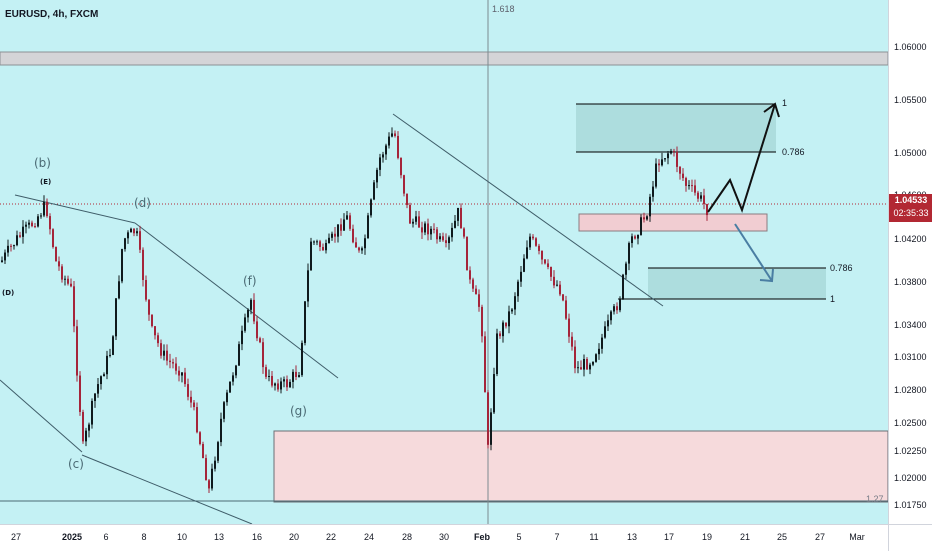 The width and height of the screenshot is (932, 551). I want to click on resistance-zone, so click(444, 58).